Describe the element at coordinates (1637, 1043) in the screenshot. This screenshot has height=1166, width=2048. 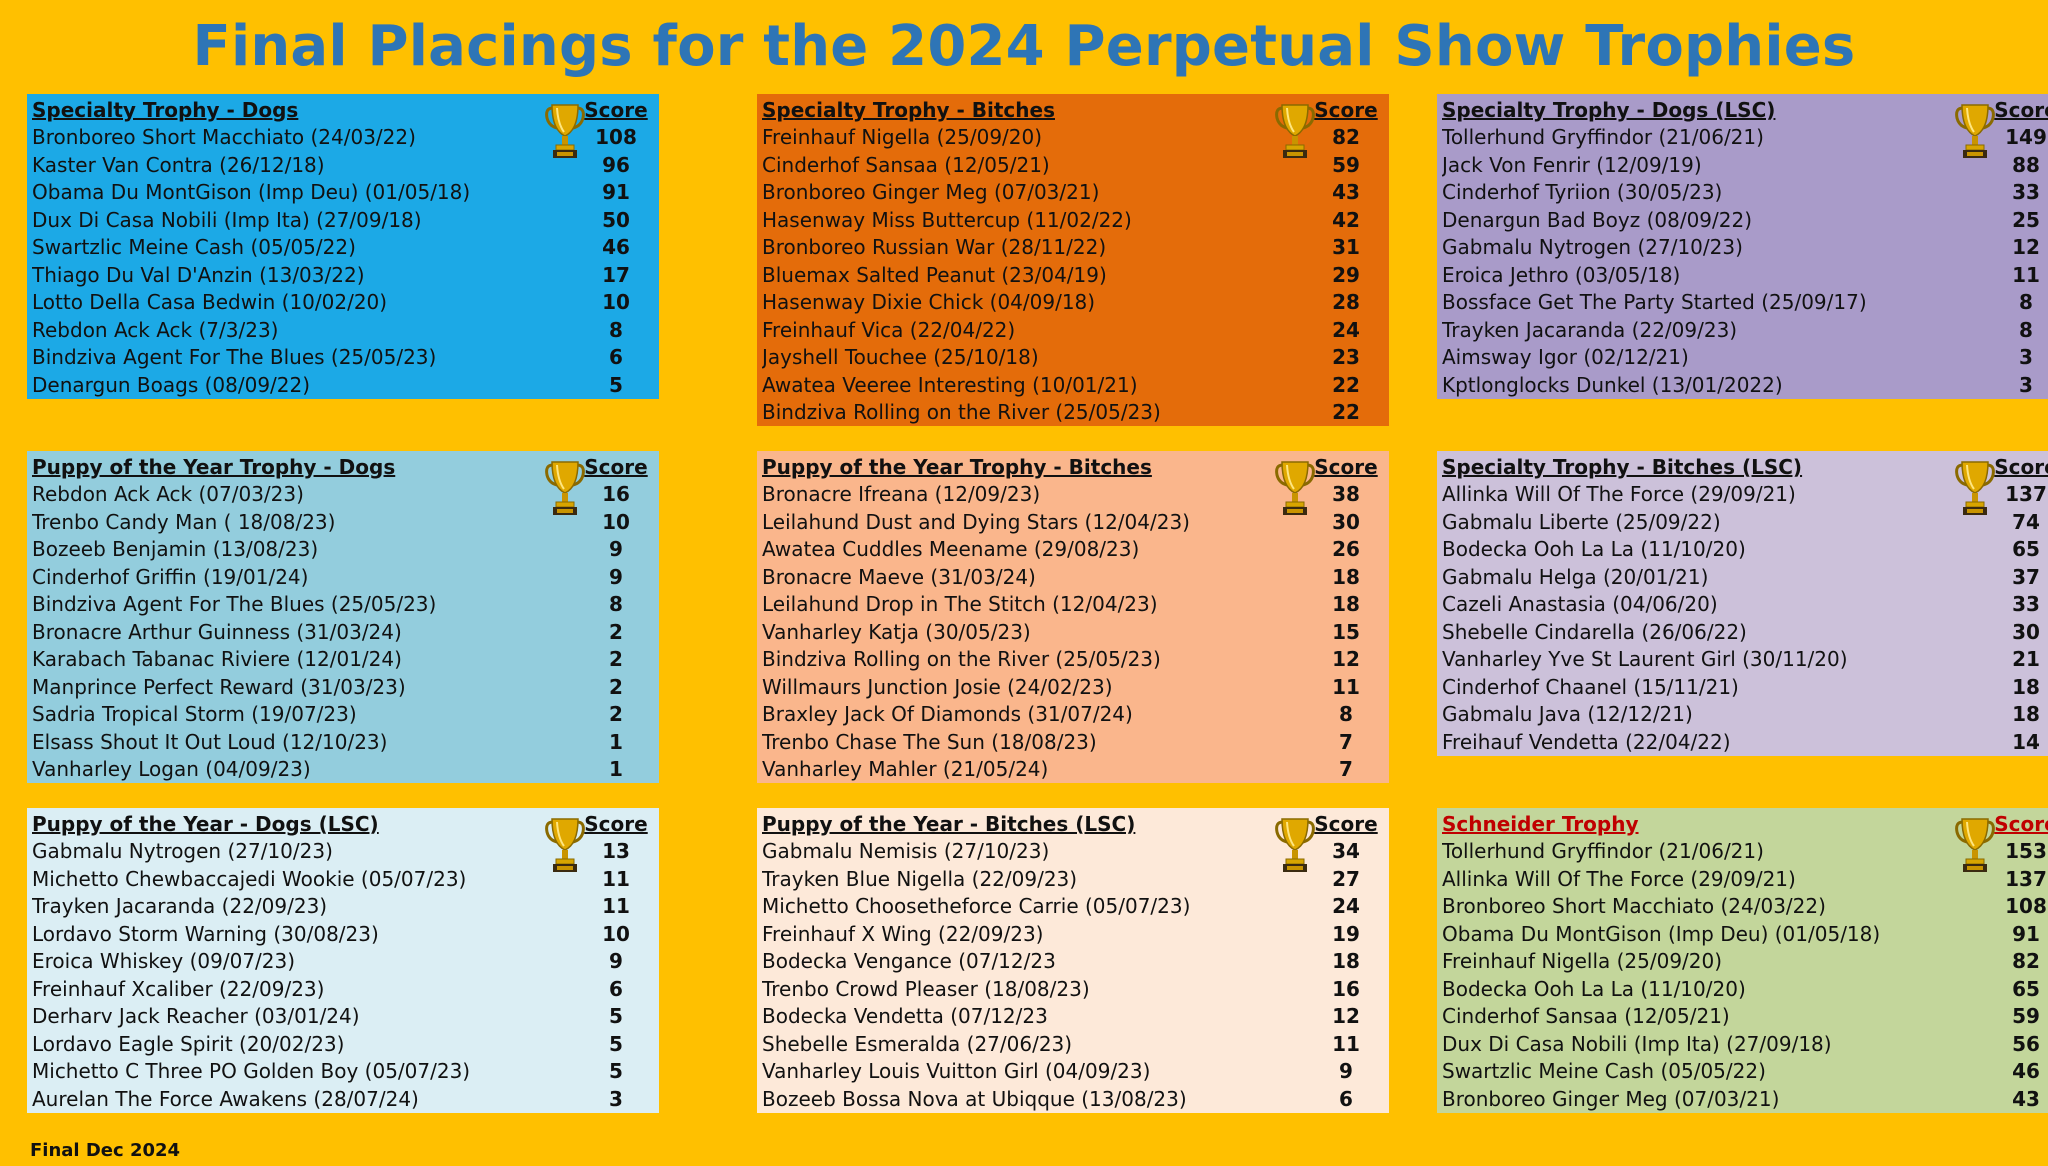
I see `entry-name: Dux Di Casa Nobili (Imp Ita) (27/09/18)` at that location.